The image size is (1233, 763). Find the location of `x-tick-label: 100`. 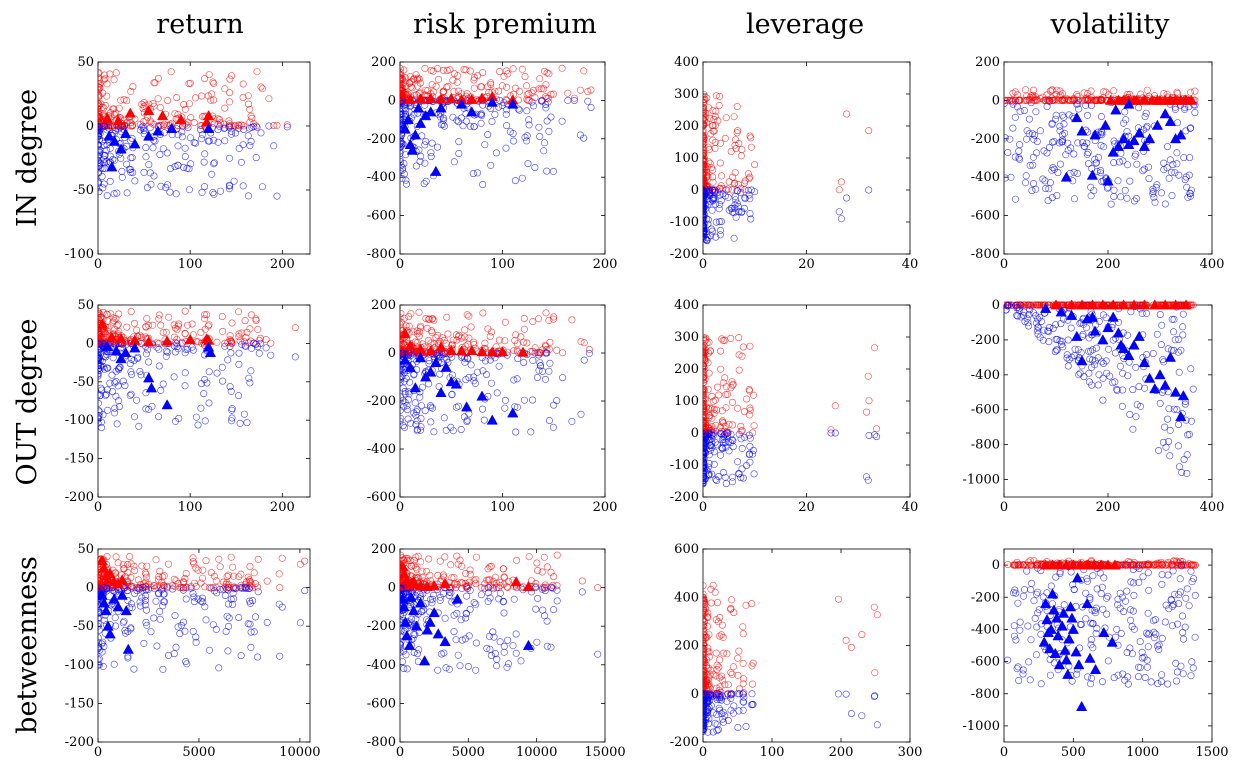

x-tick-label: 100 is located at coordinates (190, 264).